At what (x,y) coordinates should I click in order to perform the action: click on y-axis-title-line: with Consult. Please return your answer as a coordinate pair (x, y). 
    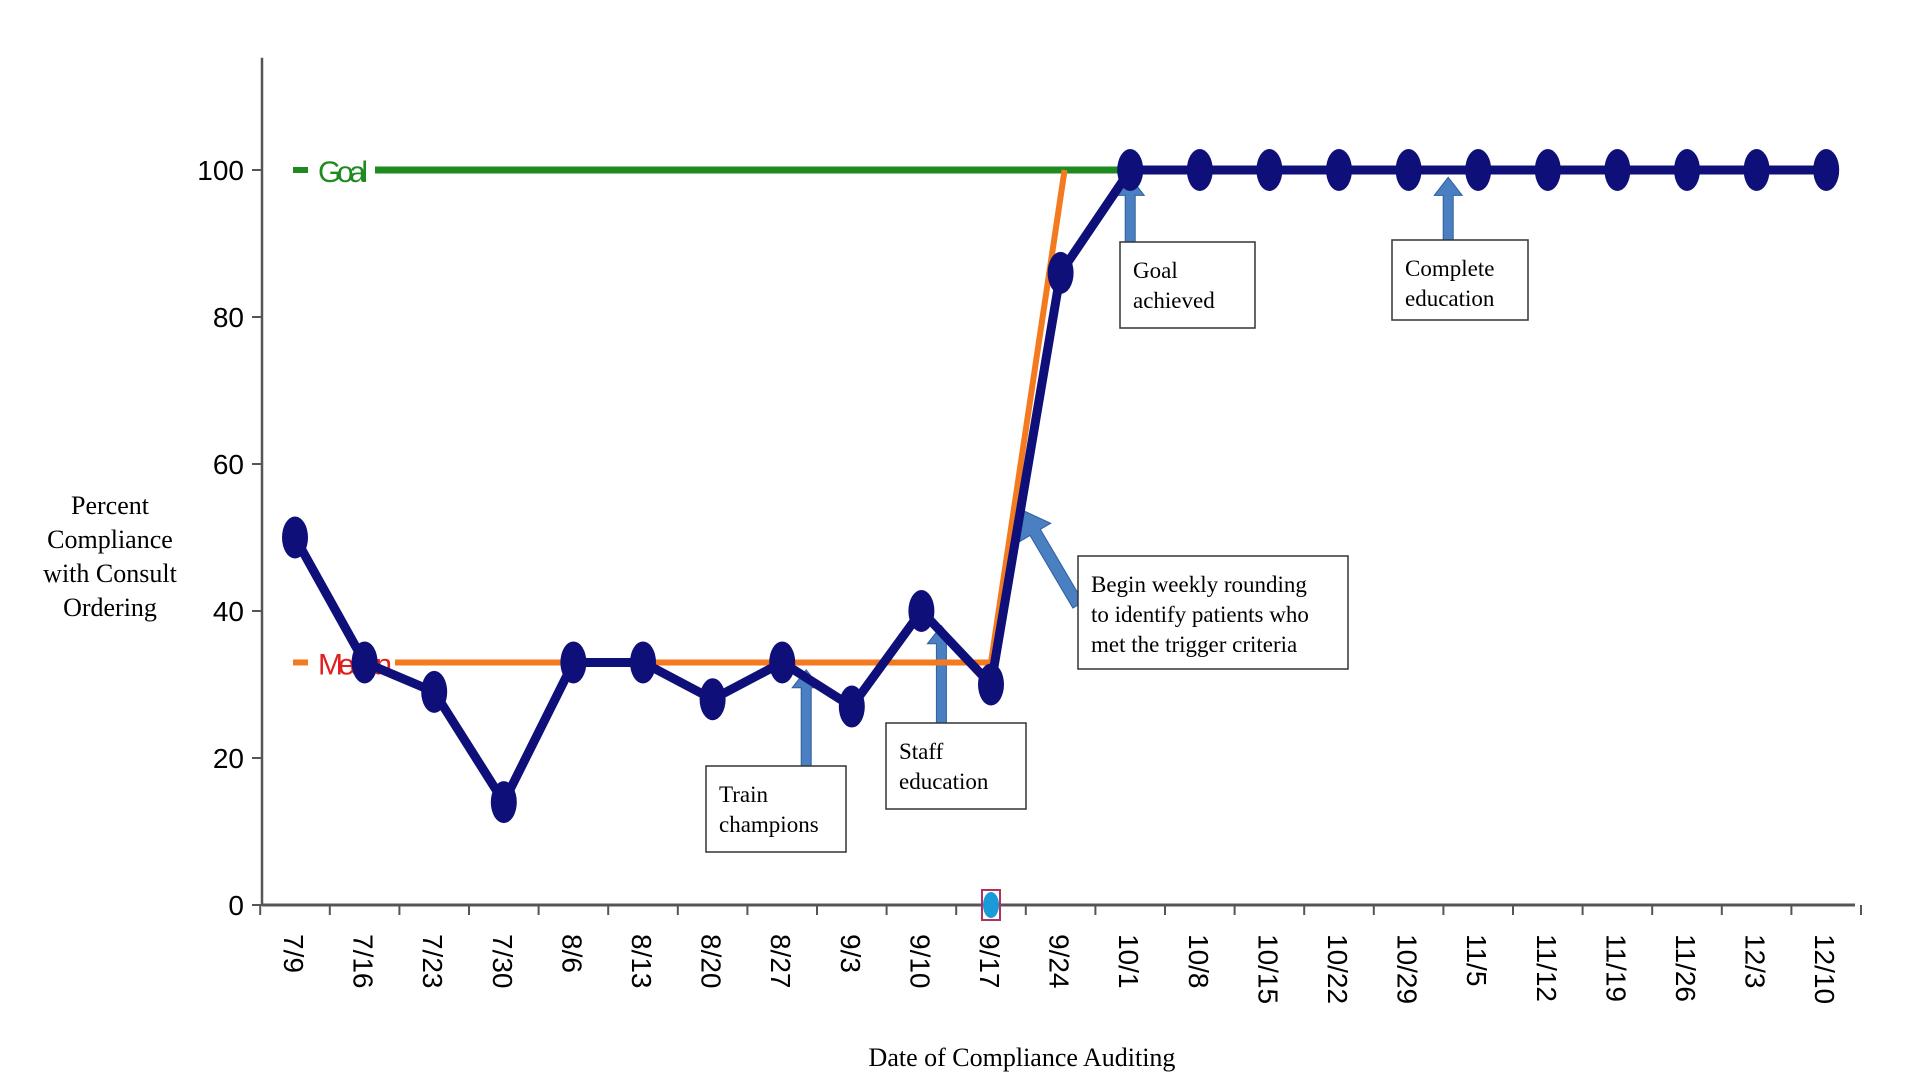
    Looking at the image, I should click on (110, 573).